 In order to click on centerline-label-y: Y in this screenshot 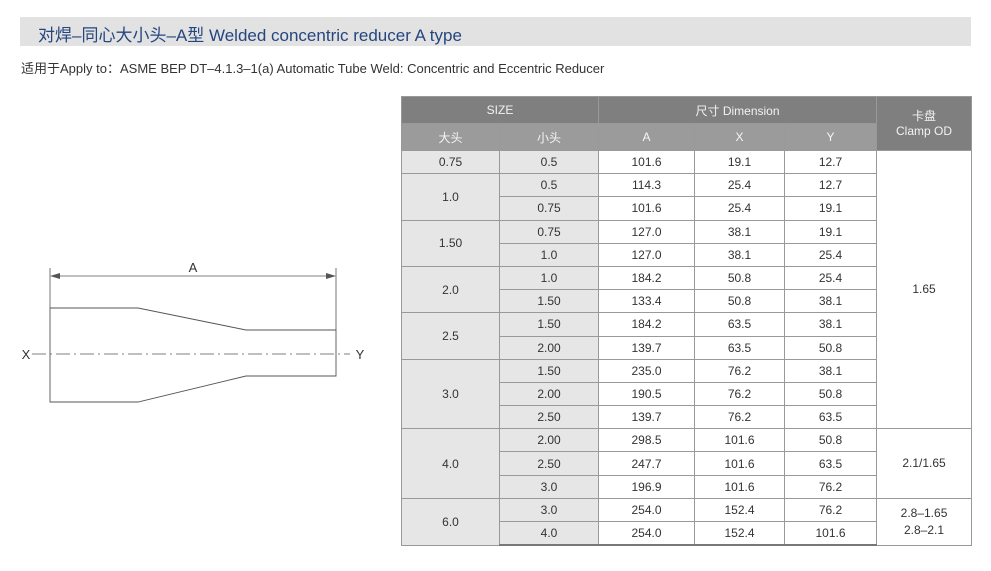, I will do `click(360, 354)`.